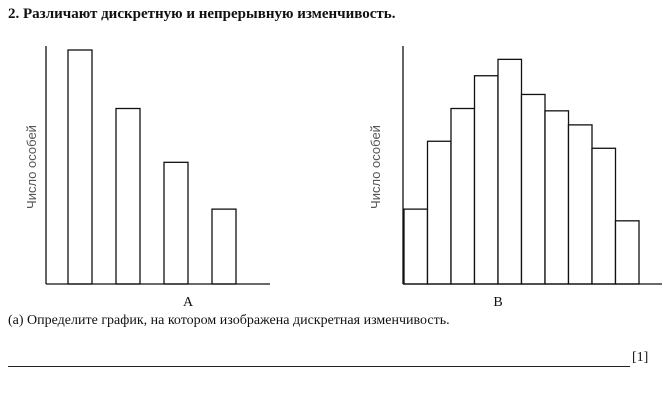  I want to click on chart-b-y-axis-label: Число особей, so click(375, 167).